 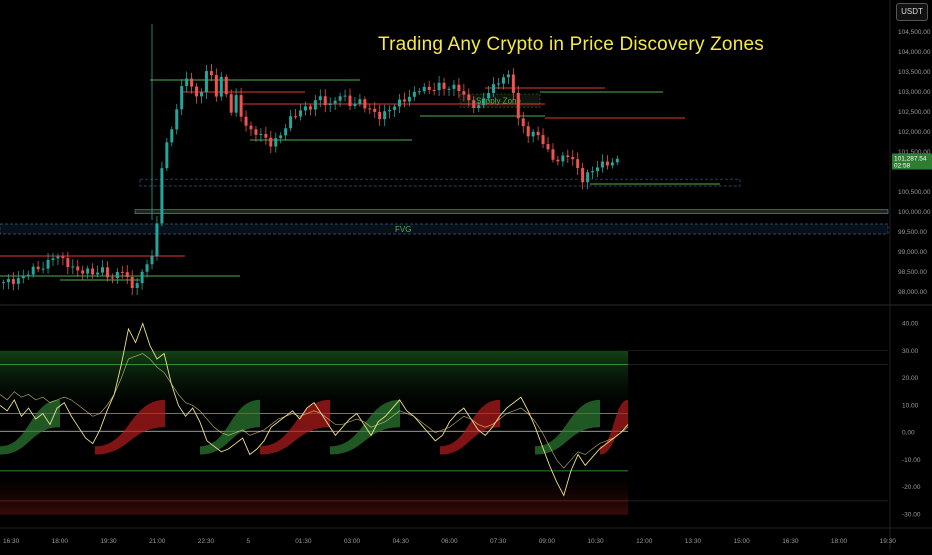 I want to click on fvg-label: FVG, so click(x=403, y=229).